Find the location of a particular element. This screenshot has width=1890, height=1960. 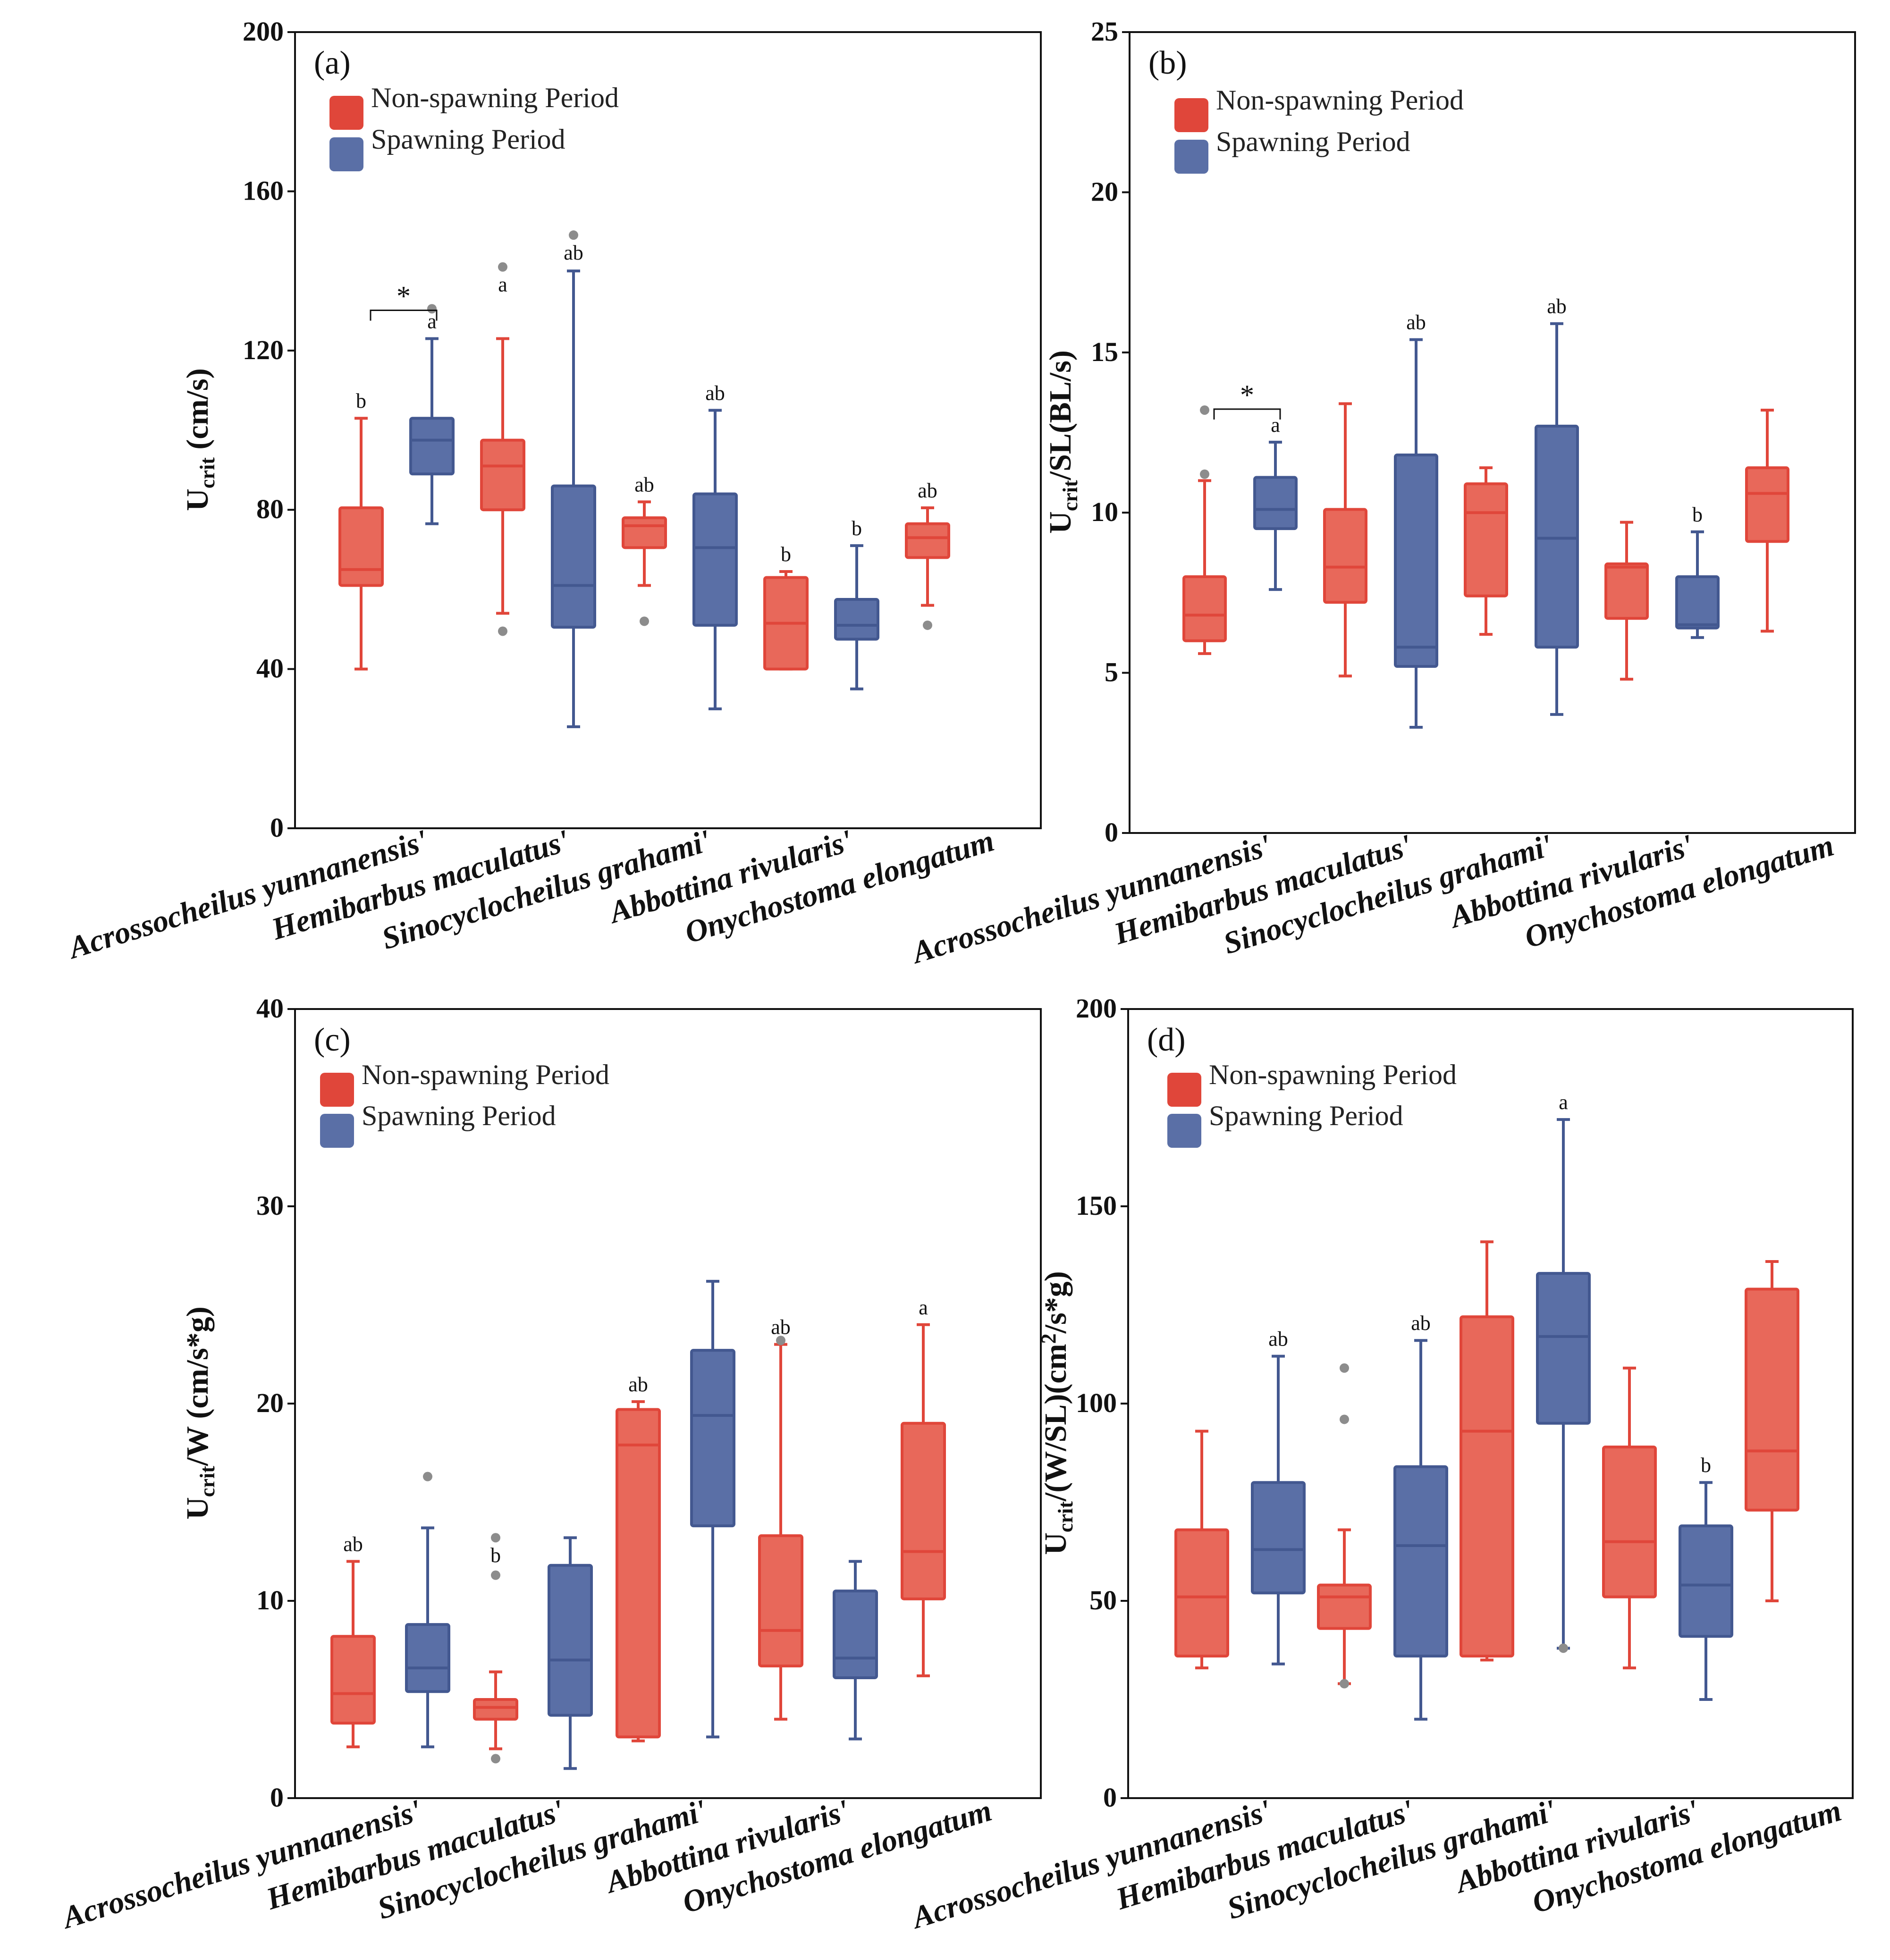

y-tick-label: 15 is located at coordinates (1104, 352).